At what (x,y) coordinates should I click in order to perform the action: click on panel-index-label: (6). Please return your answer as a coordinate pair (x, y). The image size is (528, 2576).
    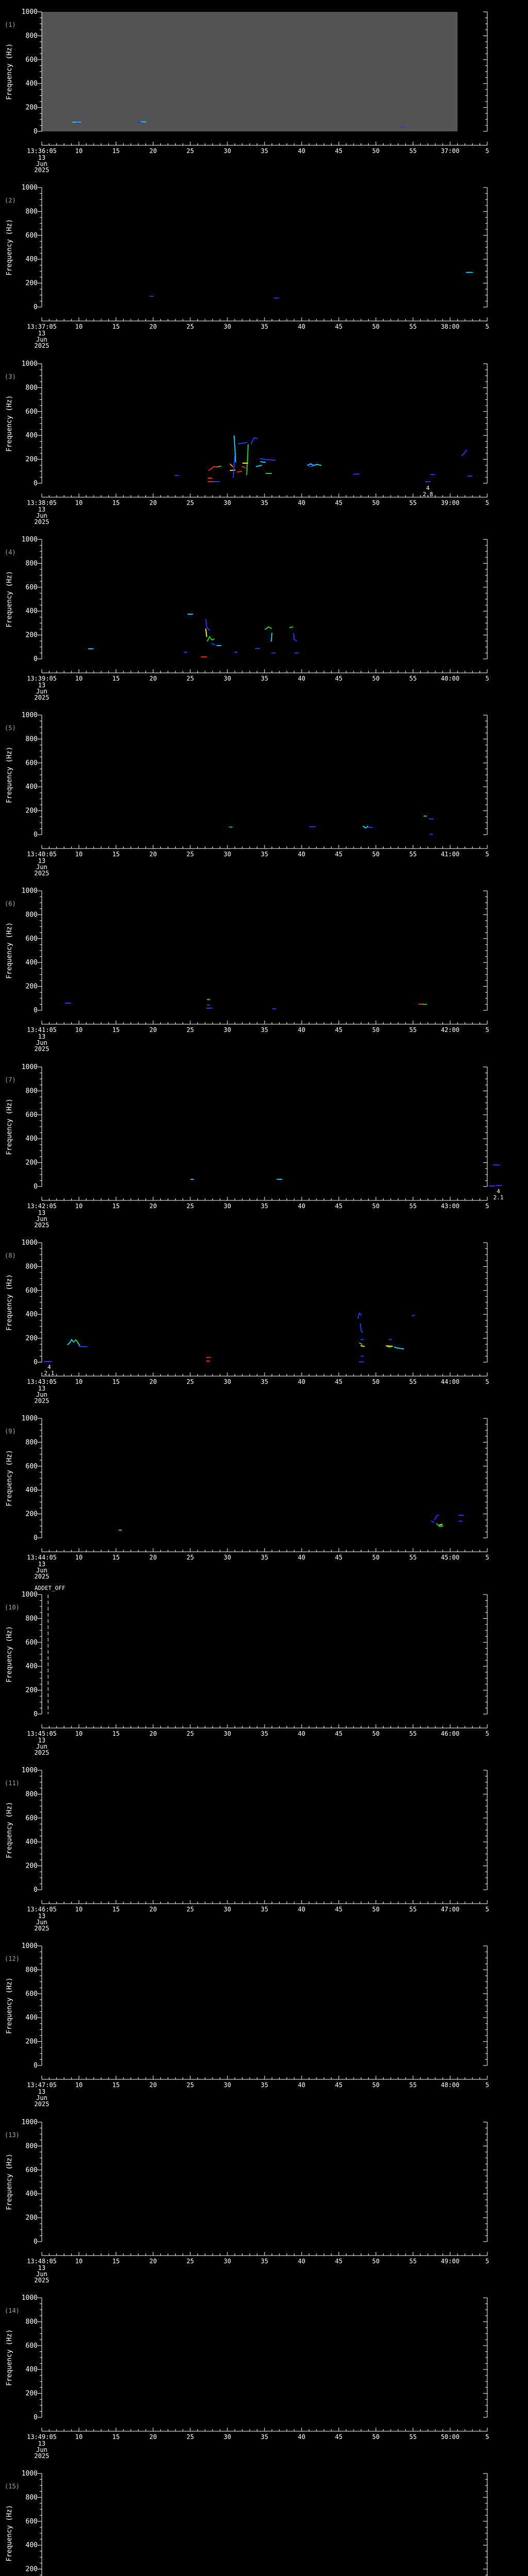
    Looking at the image, I should click on (10, 903).